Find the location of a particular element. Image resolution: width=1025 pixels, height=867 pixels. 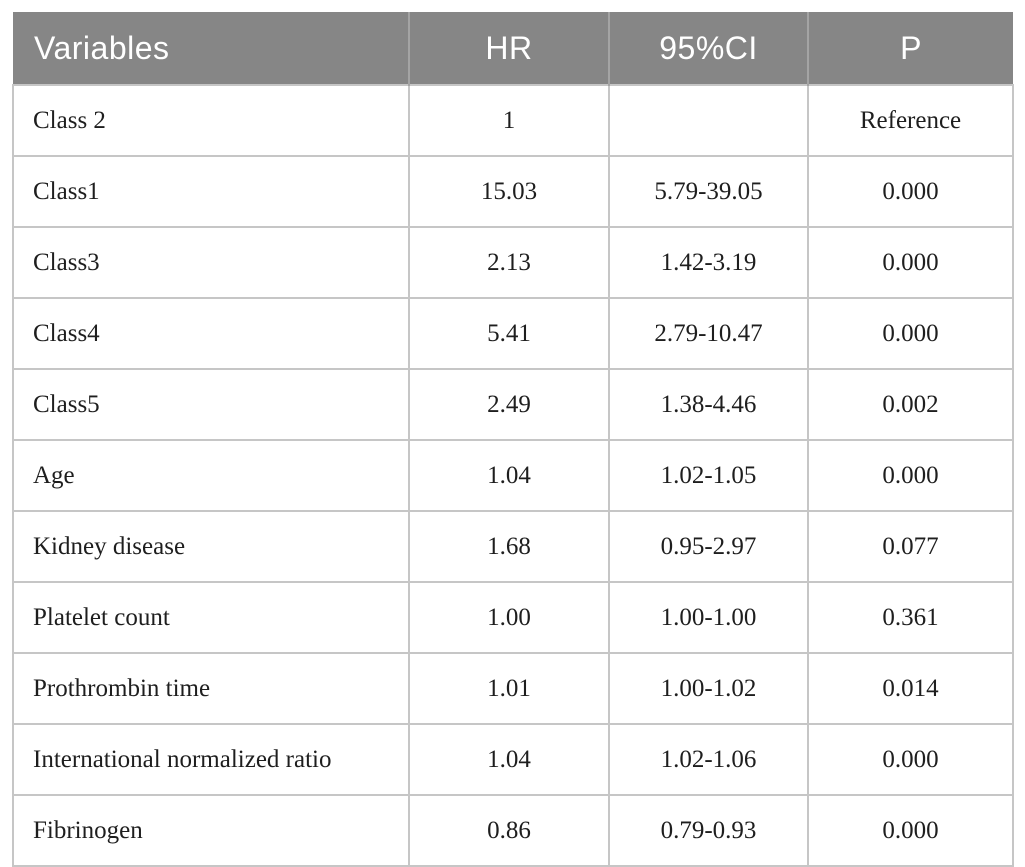

table-row: Class3 2.13 1.42-3.19 0.000 is located at coordinates (513, 262).